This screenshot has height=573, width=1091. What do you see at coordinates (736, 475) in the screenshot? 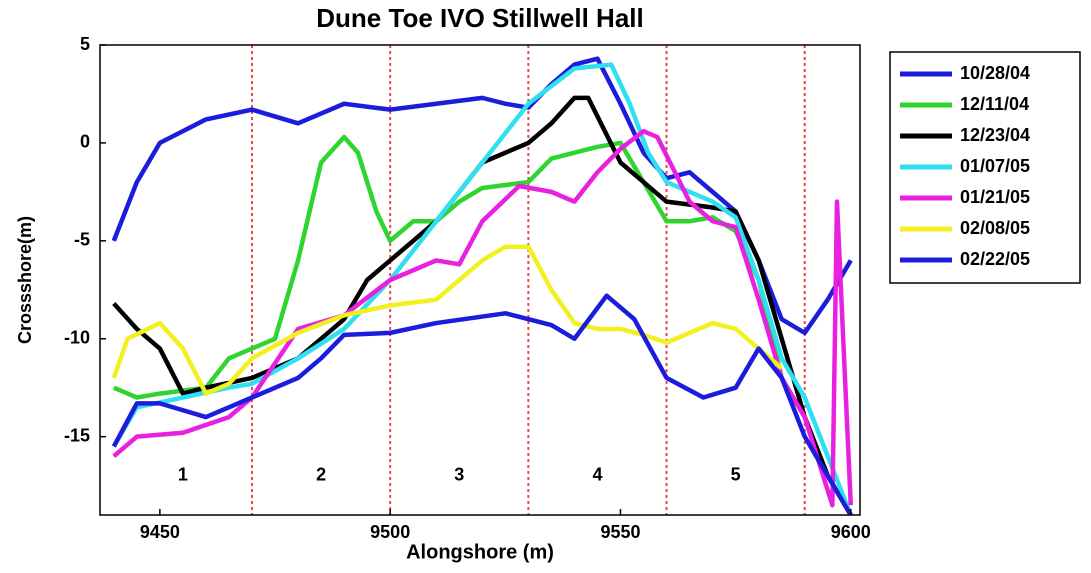
I see `region-label: 5` at bounding box center [736, 475].